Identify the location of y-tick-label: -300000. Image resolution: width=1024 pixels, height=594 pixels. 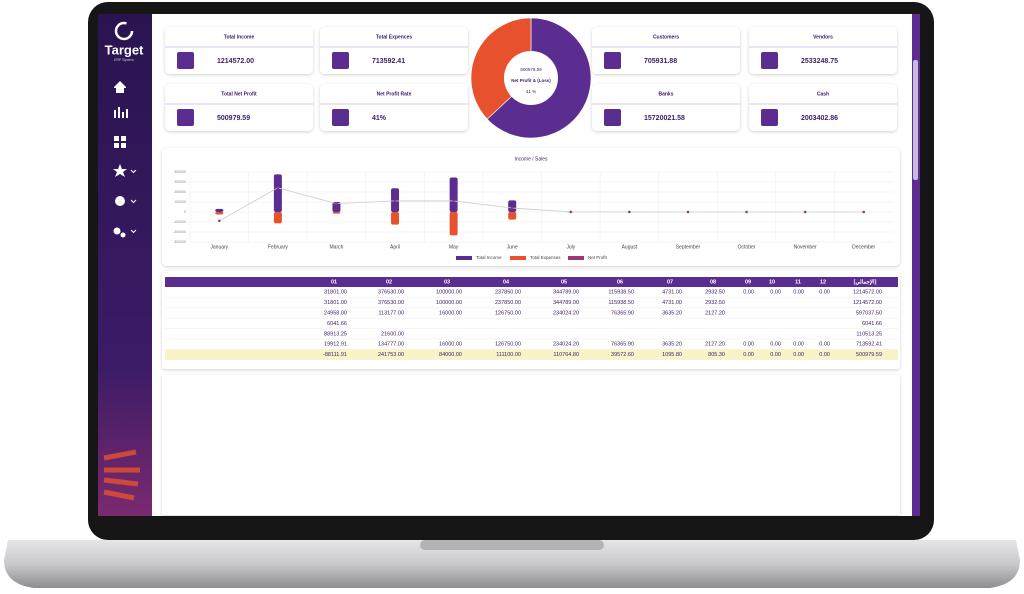
(179, 242).